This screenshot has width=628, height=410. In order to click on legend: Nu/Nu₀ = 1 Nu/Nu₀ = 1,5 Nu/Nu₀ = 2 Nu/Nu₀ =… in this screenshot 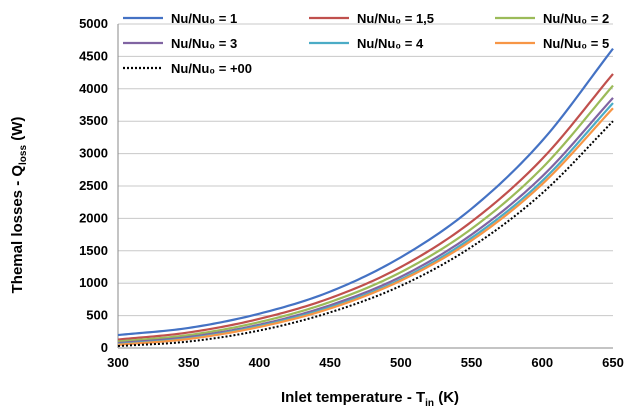, I will do `click(366, 43)`.